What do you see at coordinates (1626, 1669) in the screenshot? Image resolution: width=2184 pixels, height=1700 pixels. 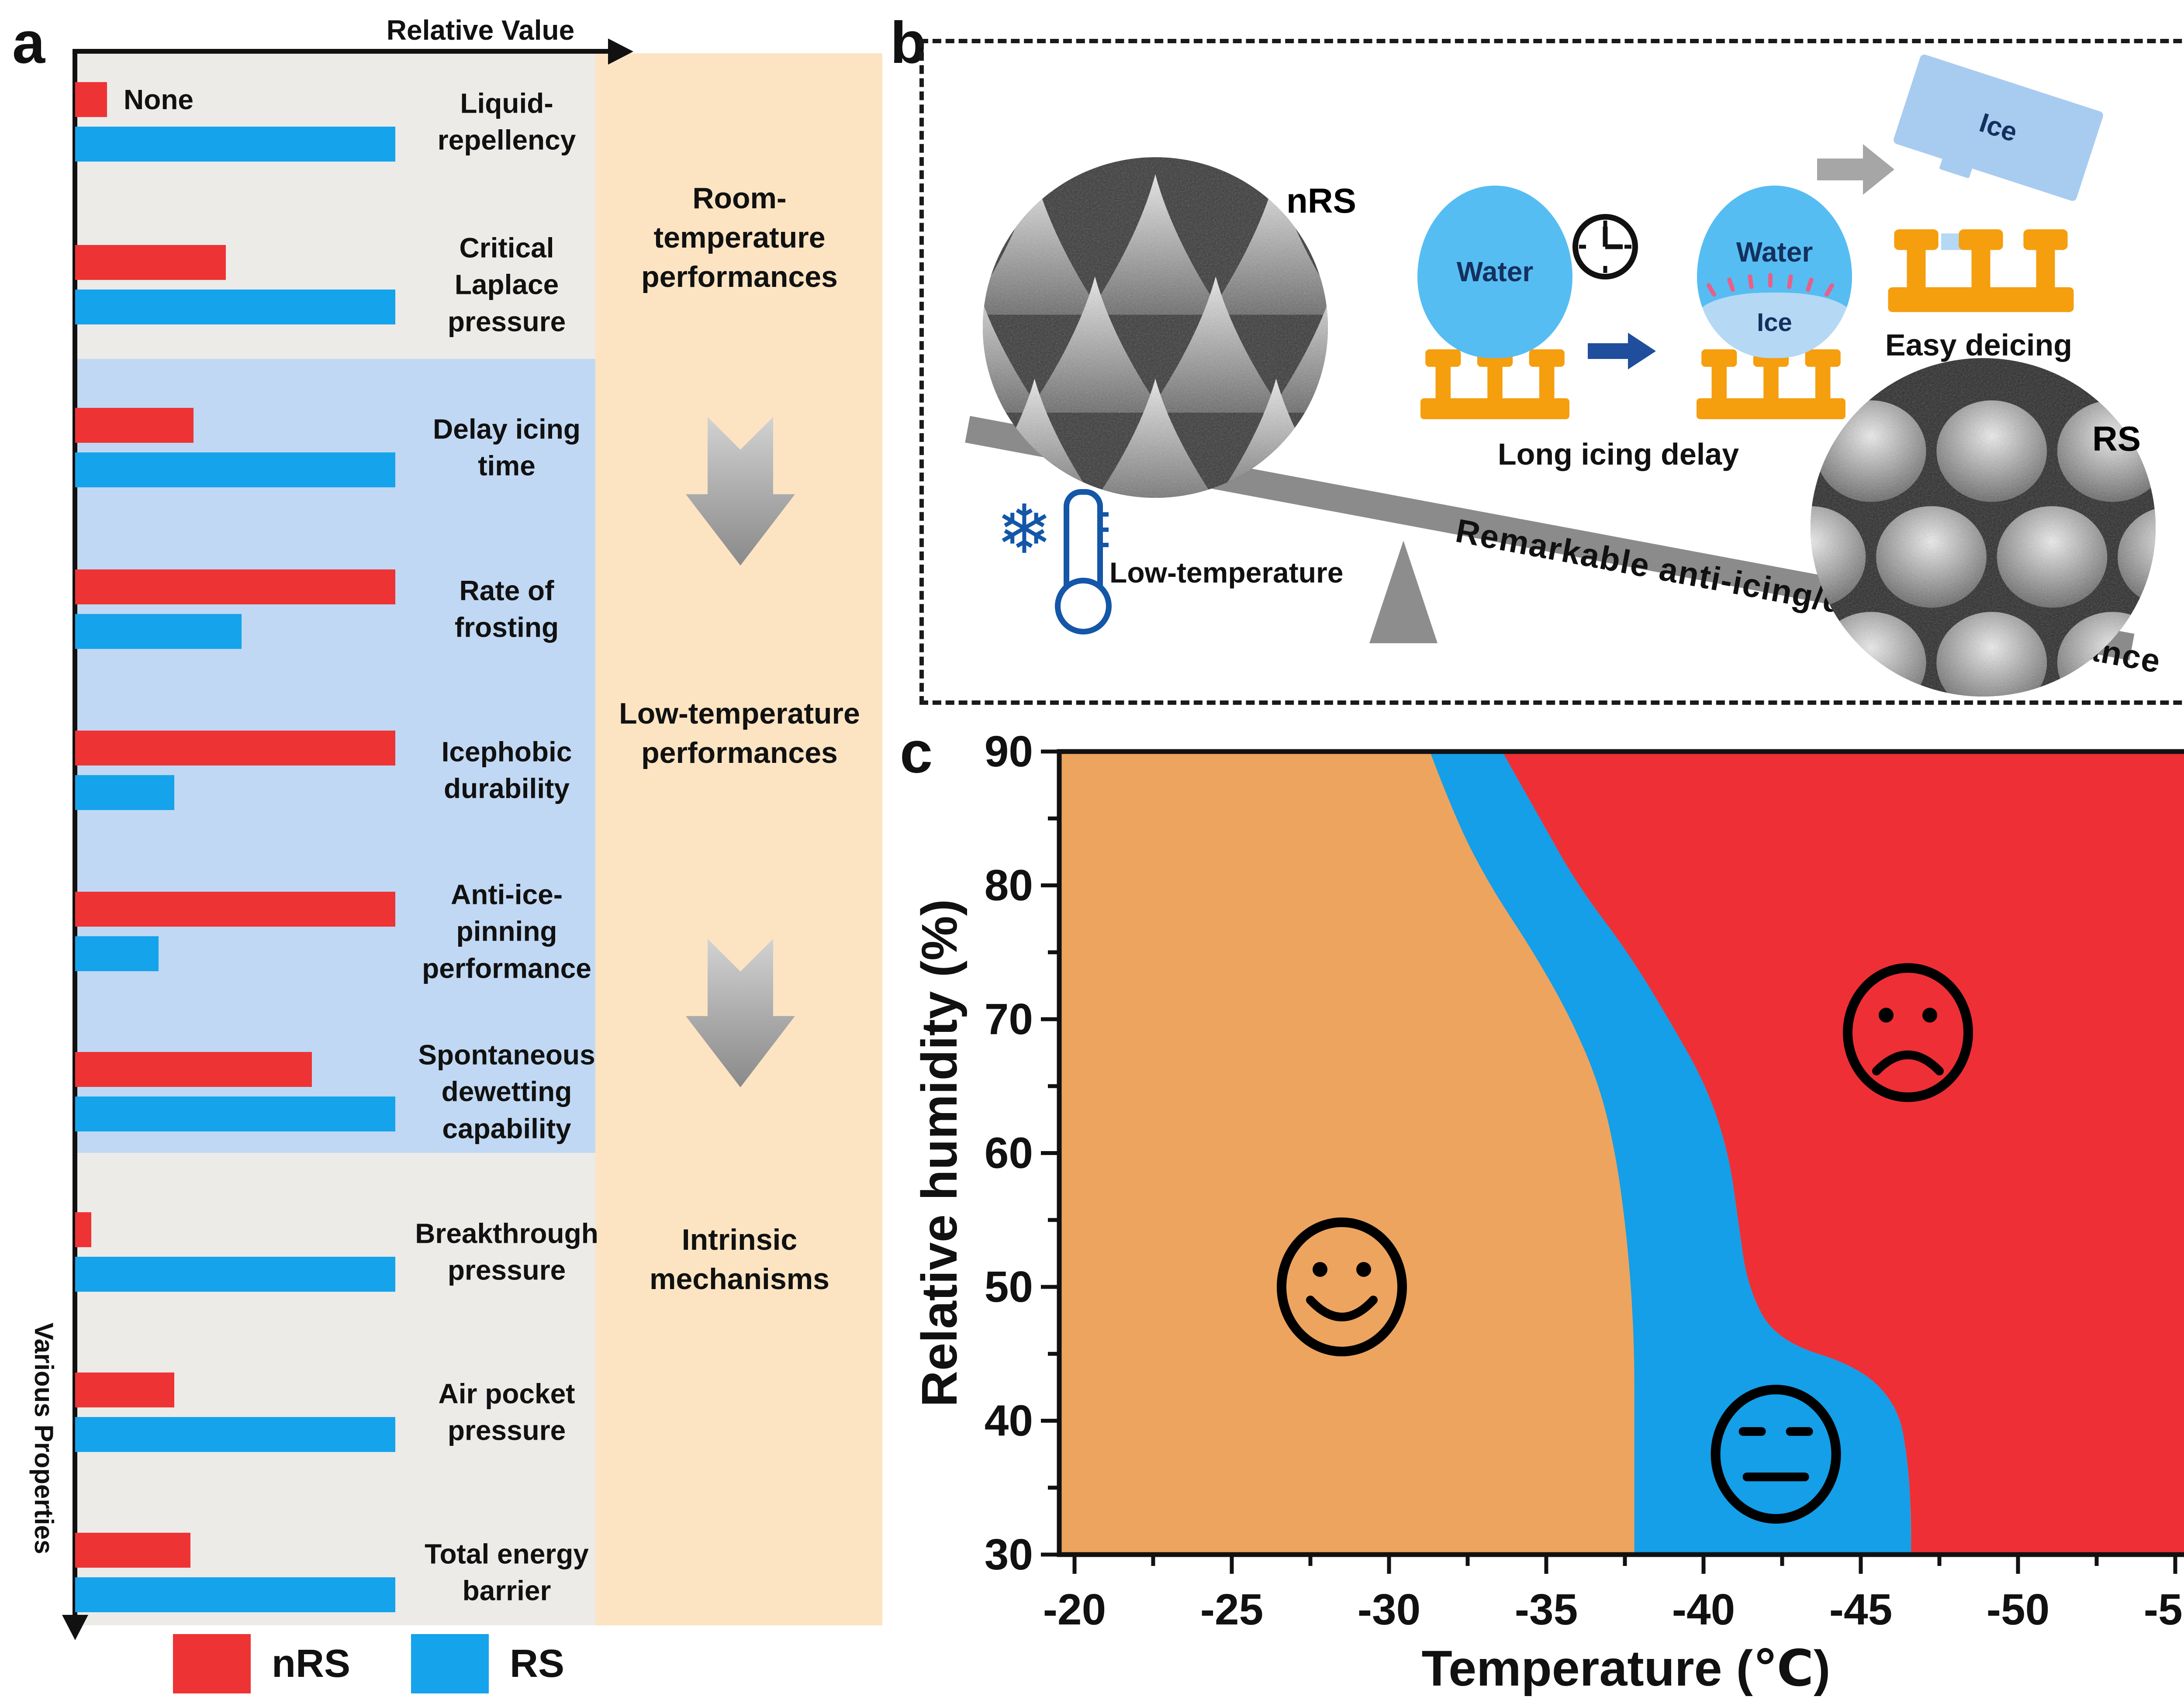 I see `x-axis-title: Temperature (℃)` at bounding box center [1626, 1669].